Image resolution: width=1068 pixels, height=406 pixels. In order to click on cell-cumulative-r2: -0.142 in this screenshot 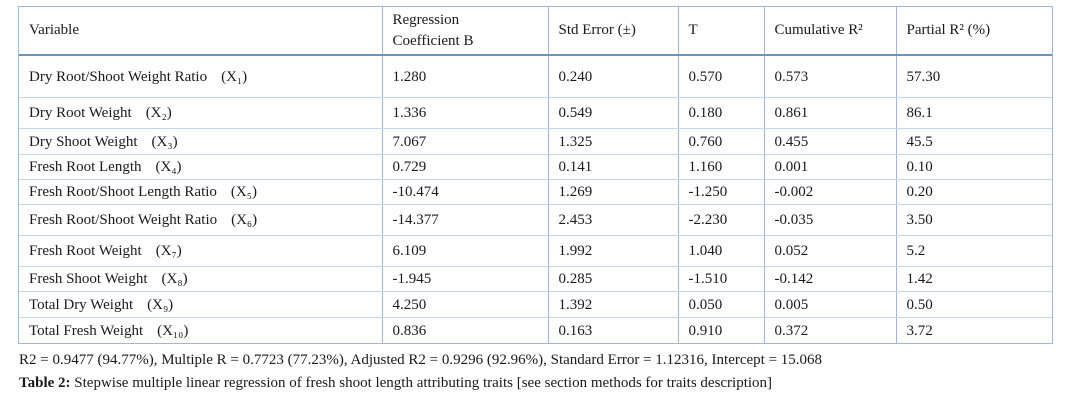, I will do `click(830, 279)`.